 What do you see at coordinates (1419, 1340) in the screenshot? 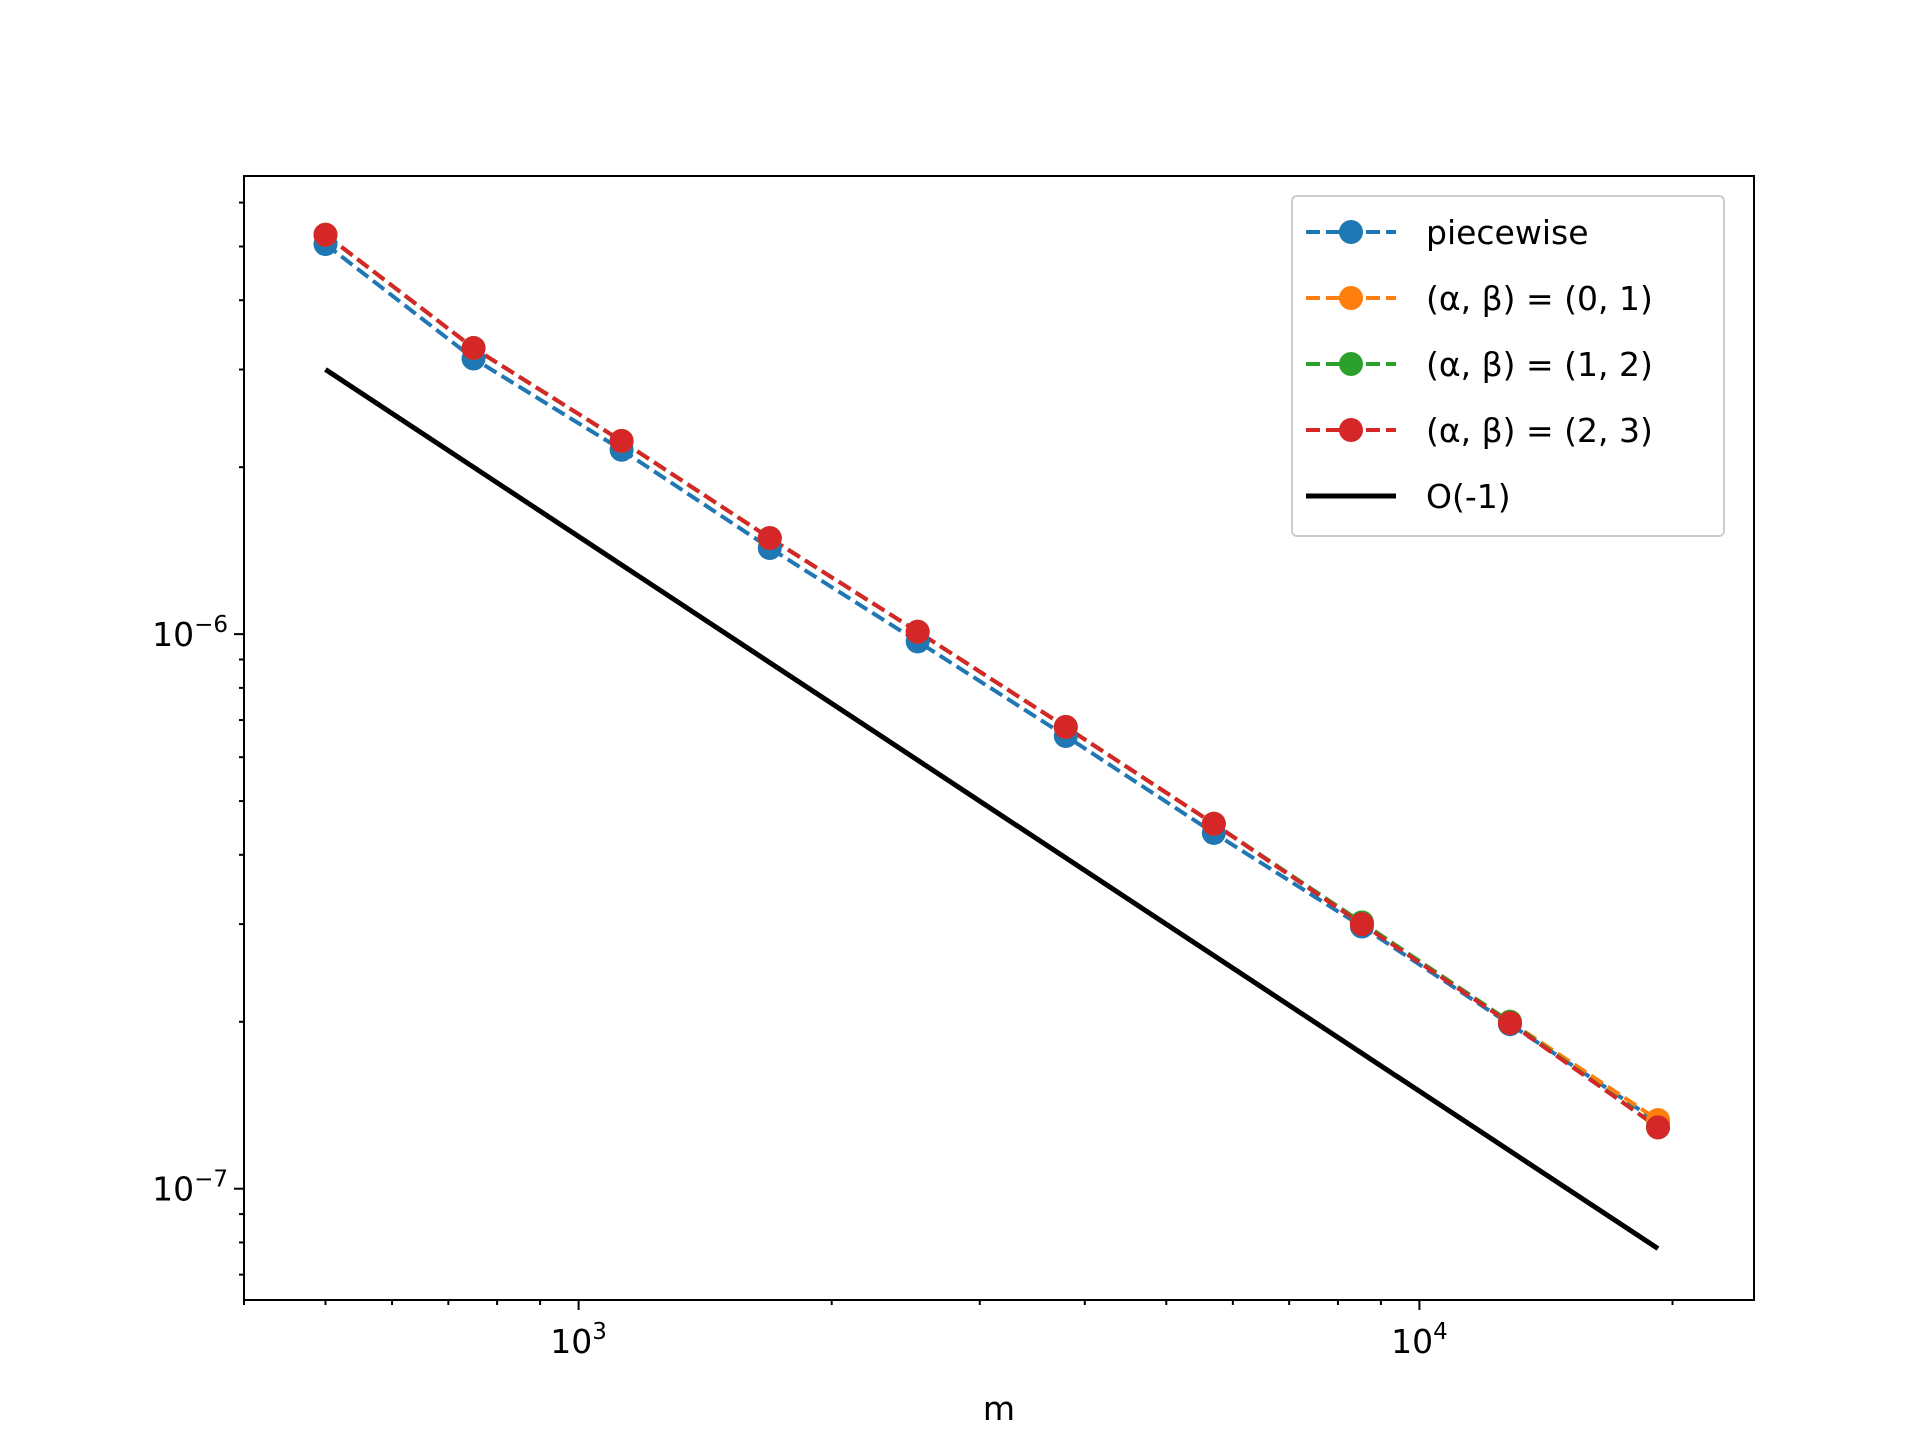
I see `x-tick-label: 104` at bounding box center [1419, 1340].